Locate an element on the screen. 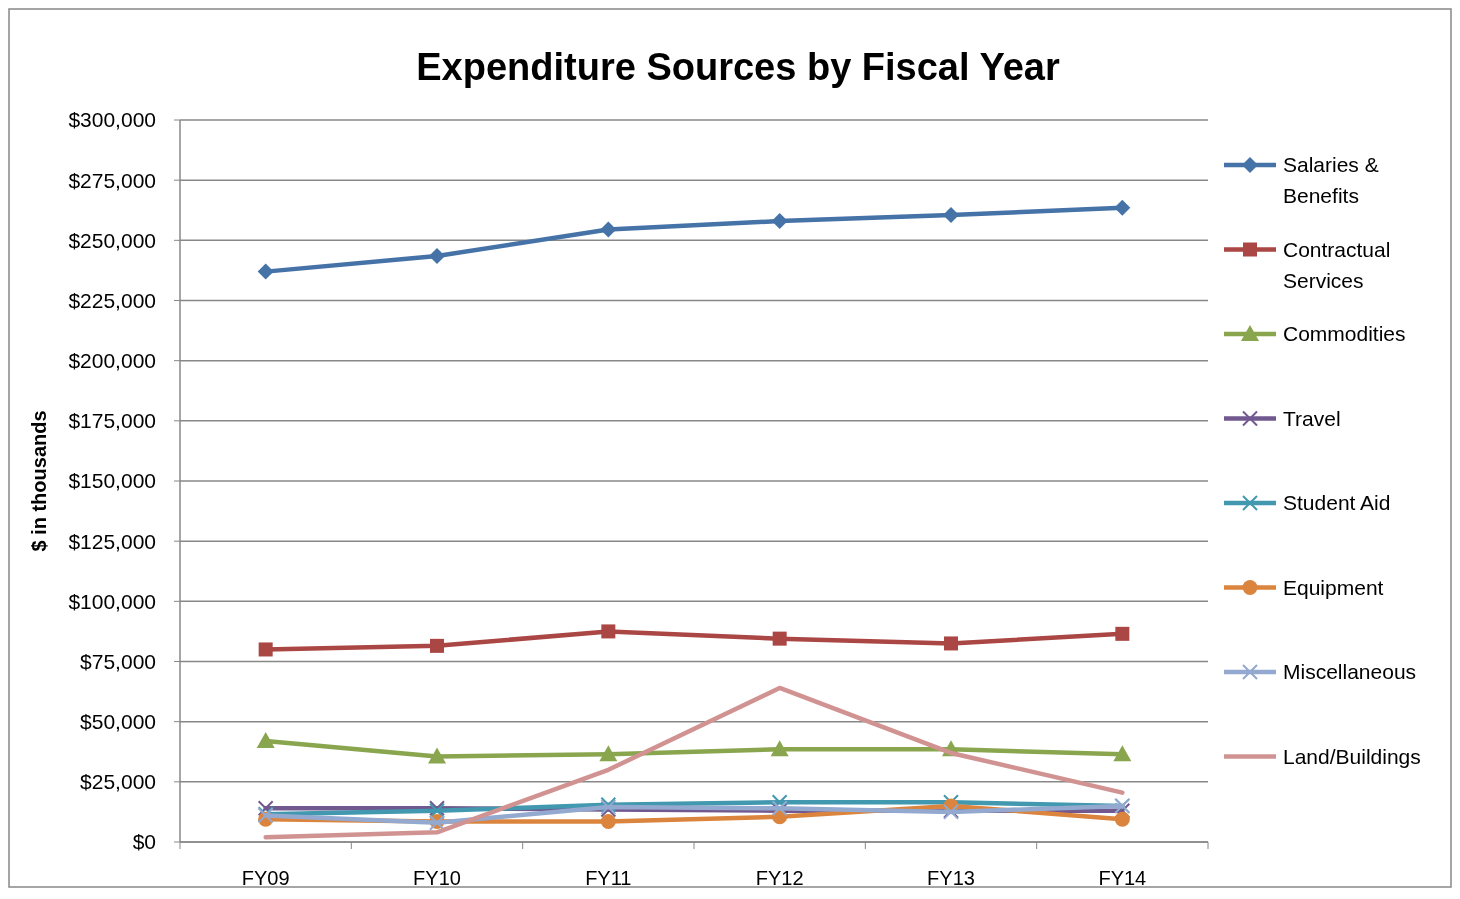  legend-label: Salaries & Benefits is located at coordinates (1331, 180).